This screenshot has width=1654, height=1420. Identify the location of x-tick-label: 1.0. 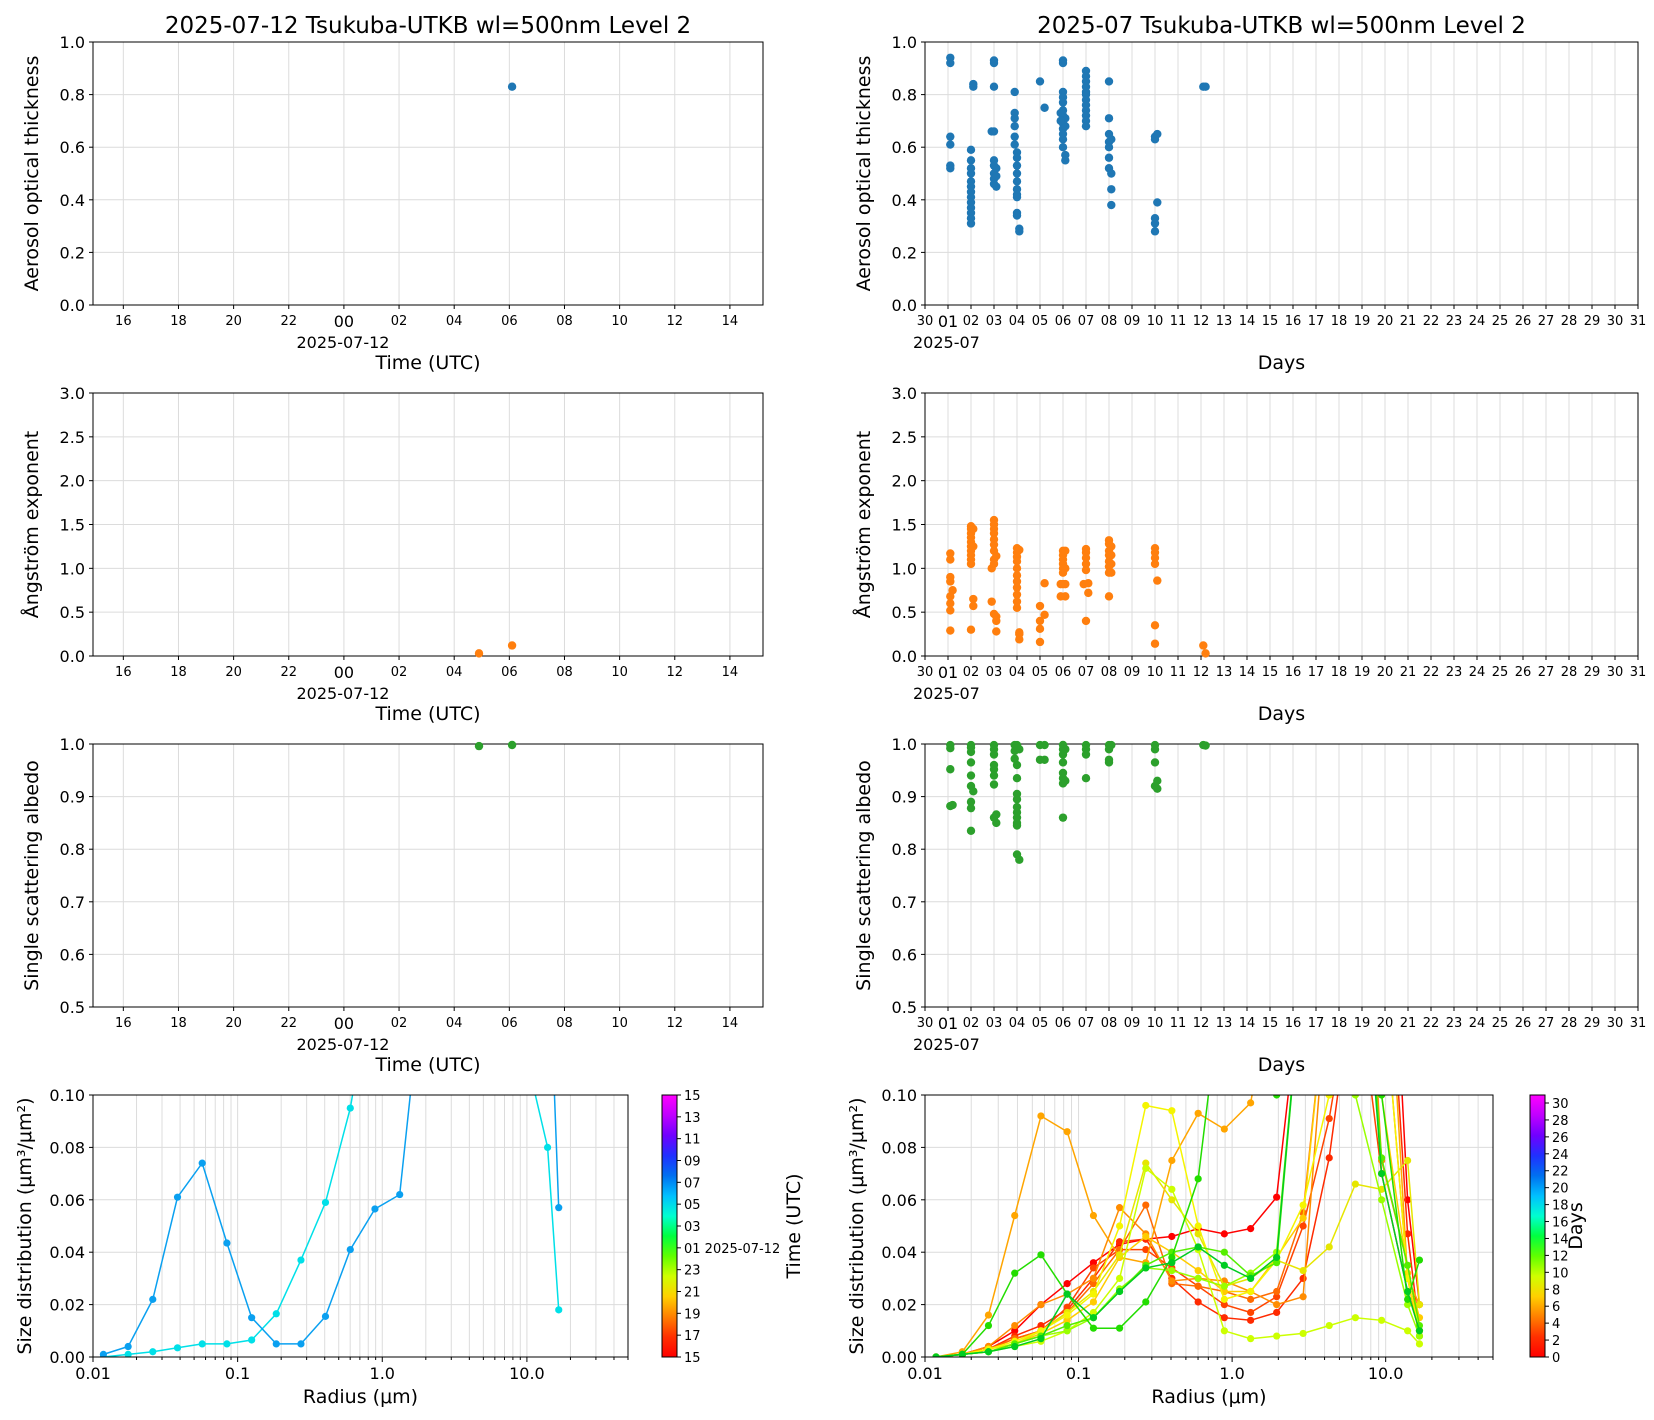
(382, 1373).